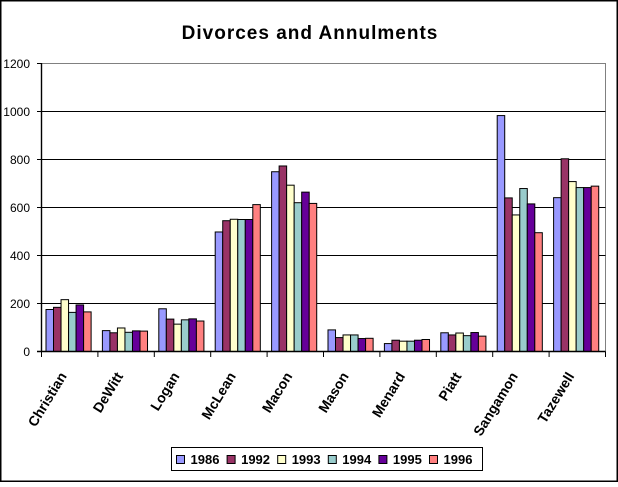 Image resolution: width=618 pixels, height=487 pixels. I want to click on svg-text: 1993, so click(306, 459).